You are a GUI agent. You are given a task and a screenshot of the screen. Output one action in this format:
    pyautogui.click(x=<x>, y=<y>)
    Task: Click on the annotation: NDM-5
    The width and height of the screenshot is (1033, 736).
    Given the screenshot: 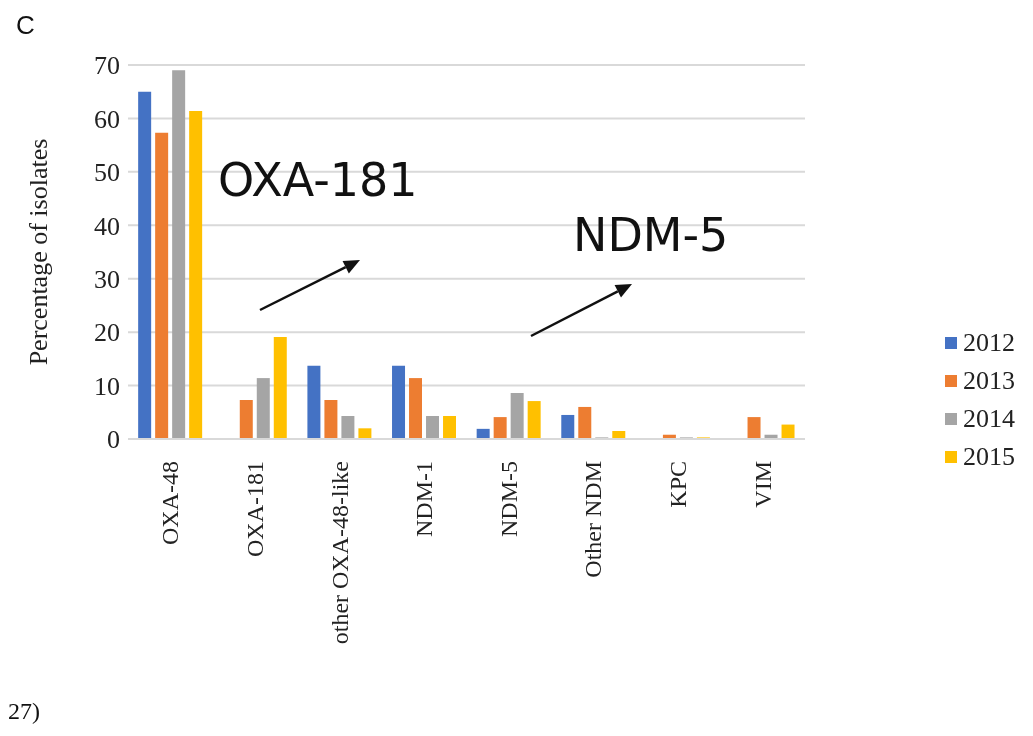 What is the action you would take?
    pyautogui.click(x=651, y=235)
    